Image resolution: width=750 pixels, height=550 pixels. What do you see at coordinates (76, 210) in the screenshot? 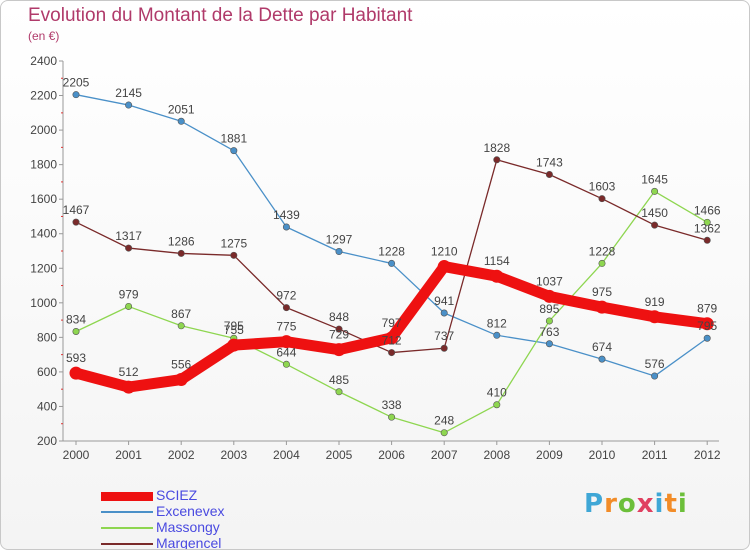
I see `data-label: 1467` at bounding box center [76, 210].